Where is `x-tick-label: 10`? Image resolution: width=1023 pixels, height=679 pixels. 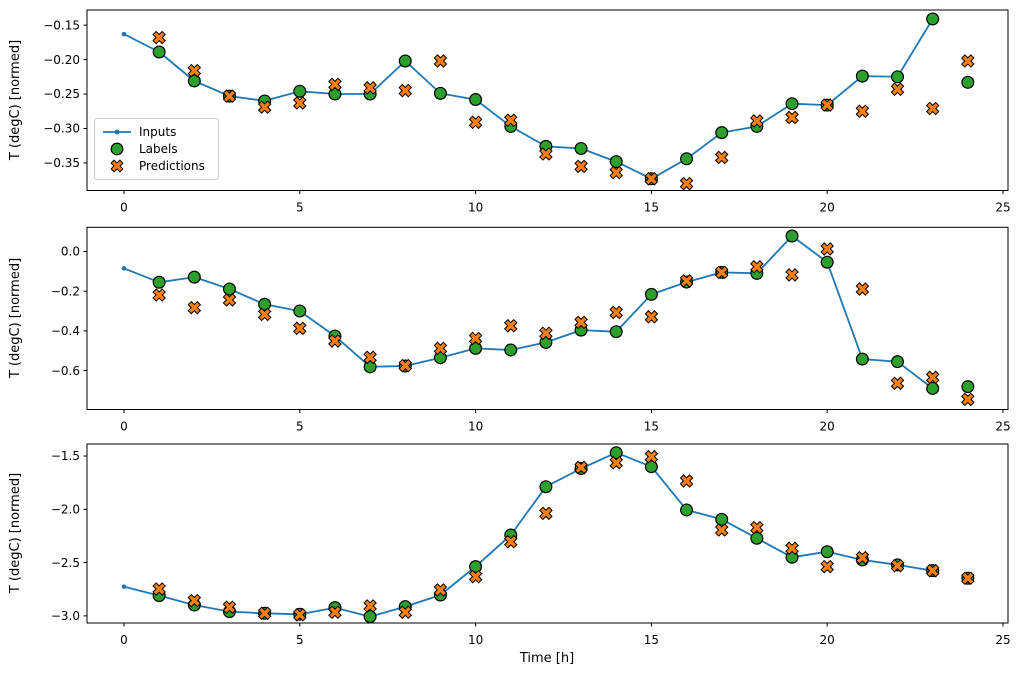 x-tick-label: 10 is located at coordinates (475, 208).